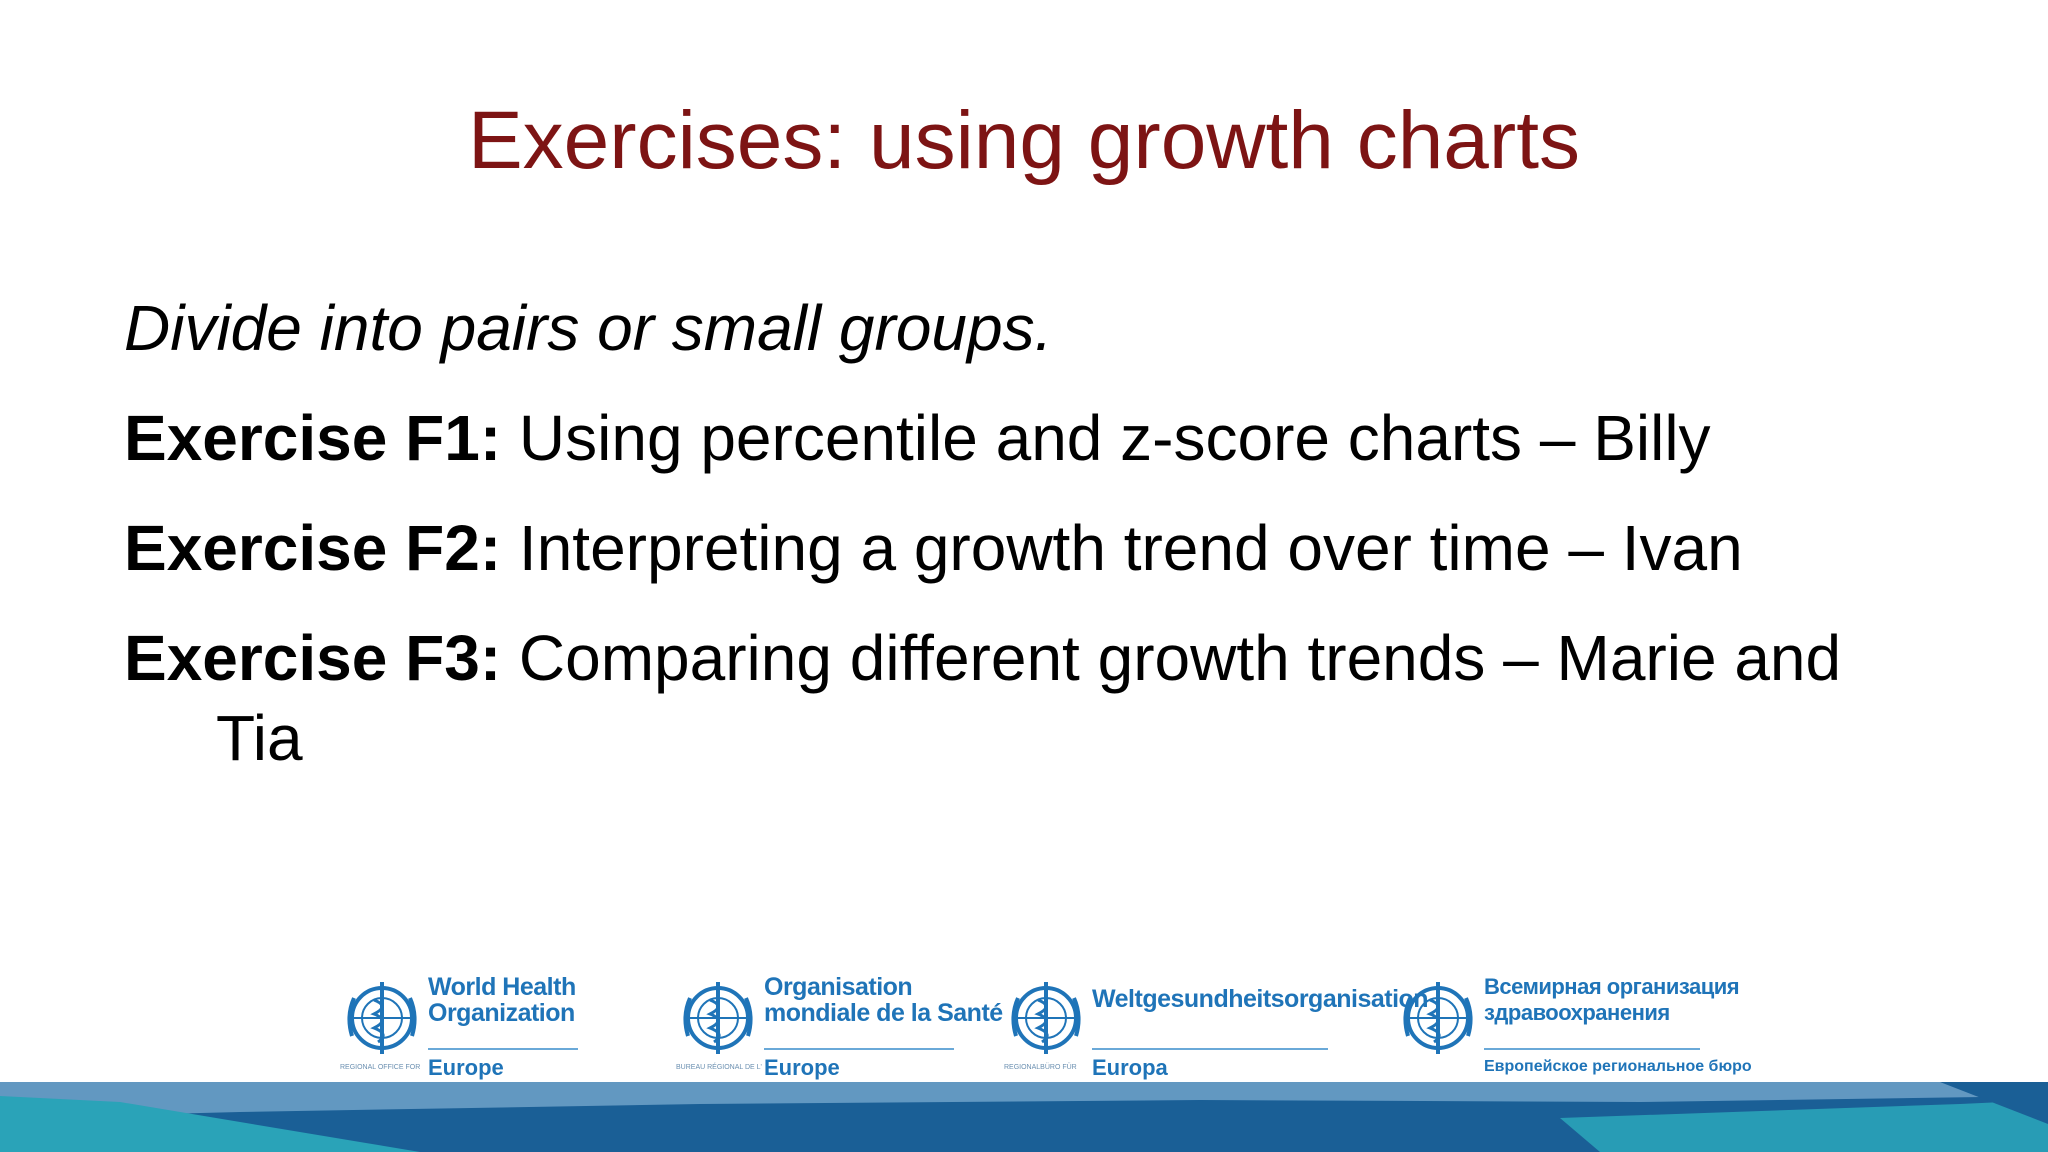 The width and height of the screenshot is (2048, 1152). What do you see at coordinates (719, 1067) in the screenshot?
I see `logo-small-text: BUREAU RÉGIONAL DE L'` at bounding box center [719, 1067].